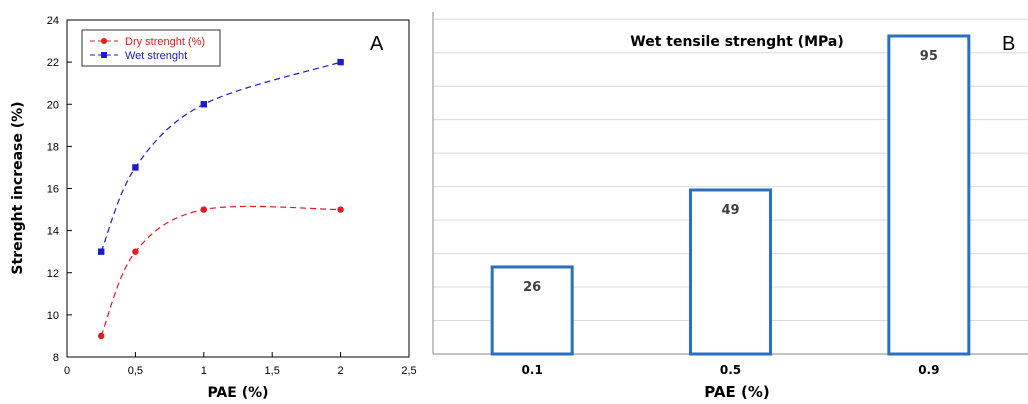 The image size is (1028, 404). What do you see at coordinates (18, 187) in the screenshot?
I see `y-axis-label-a: Strenght increase (%)` at bounding box center [18, 187].